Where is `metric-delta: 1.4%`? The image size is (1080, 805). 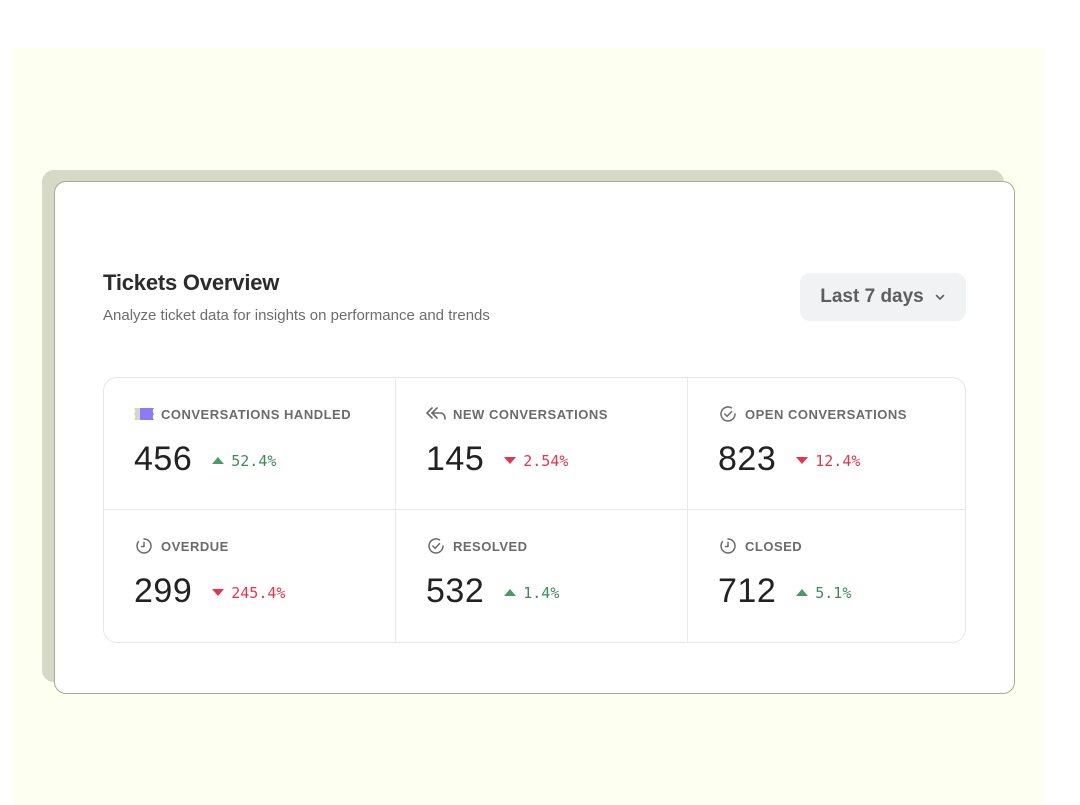
metric-delta: 1.4% is located at coordinates (531, 592).